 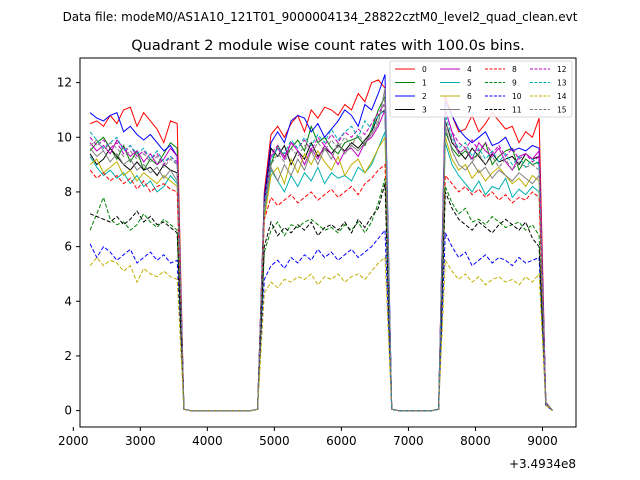 What do you see at coordinates (514, 69) in the screenshot?
I see `legend-label-8: 8` at bounding box center [514, 69].